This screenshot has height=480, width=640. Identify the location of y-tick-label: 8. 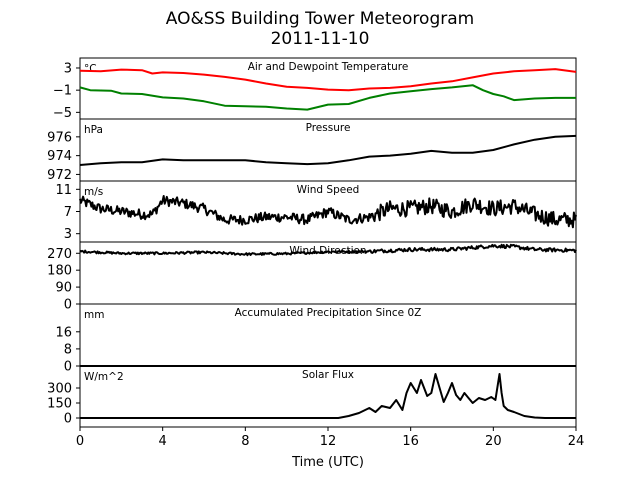
(68, 349).